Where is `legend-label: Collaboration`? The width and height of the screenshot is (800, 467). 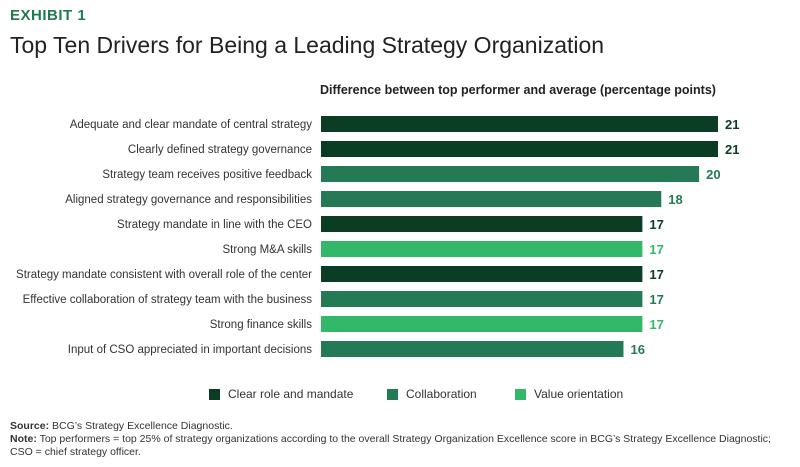 legend-label: Collaboration is located at coordinates (441, 394).